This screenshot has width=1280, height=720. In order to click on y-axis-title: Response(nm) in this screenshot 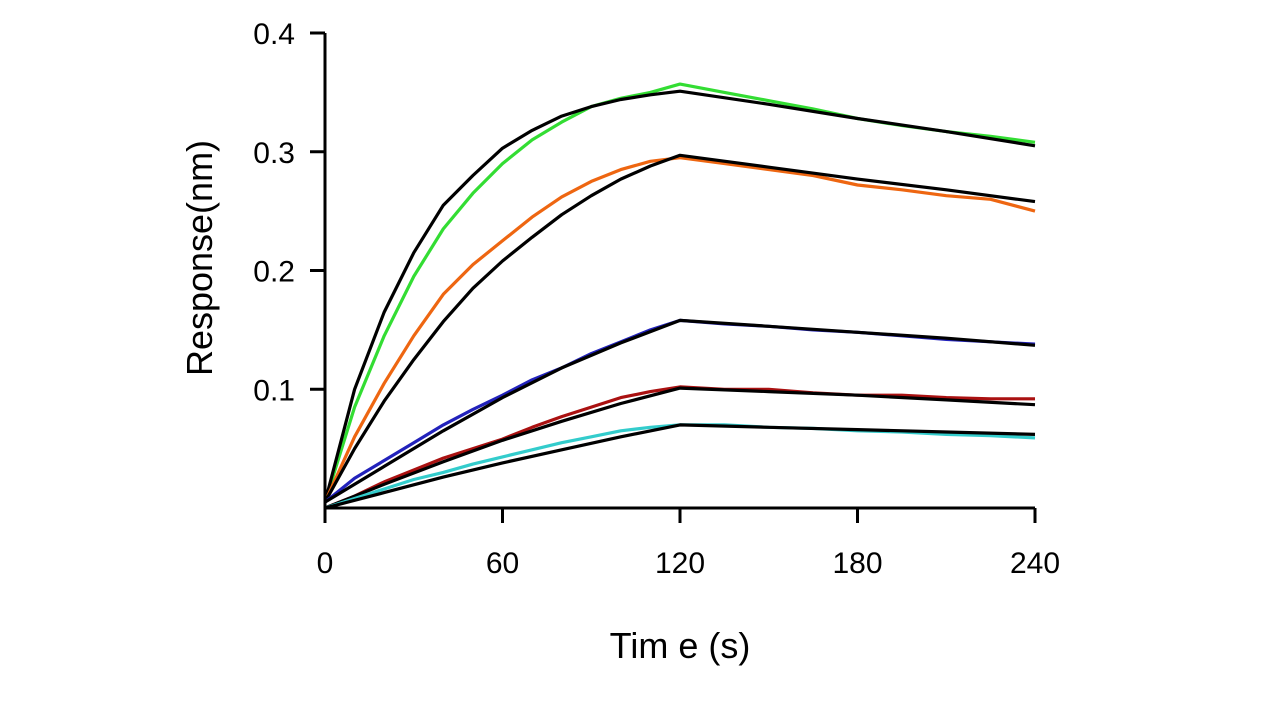, I will do `click(199, 258)`.